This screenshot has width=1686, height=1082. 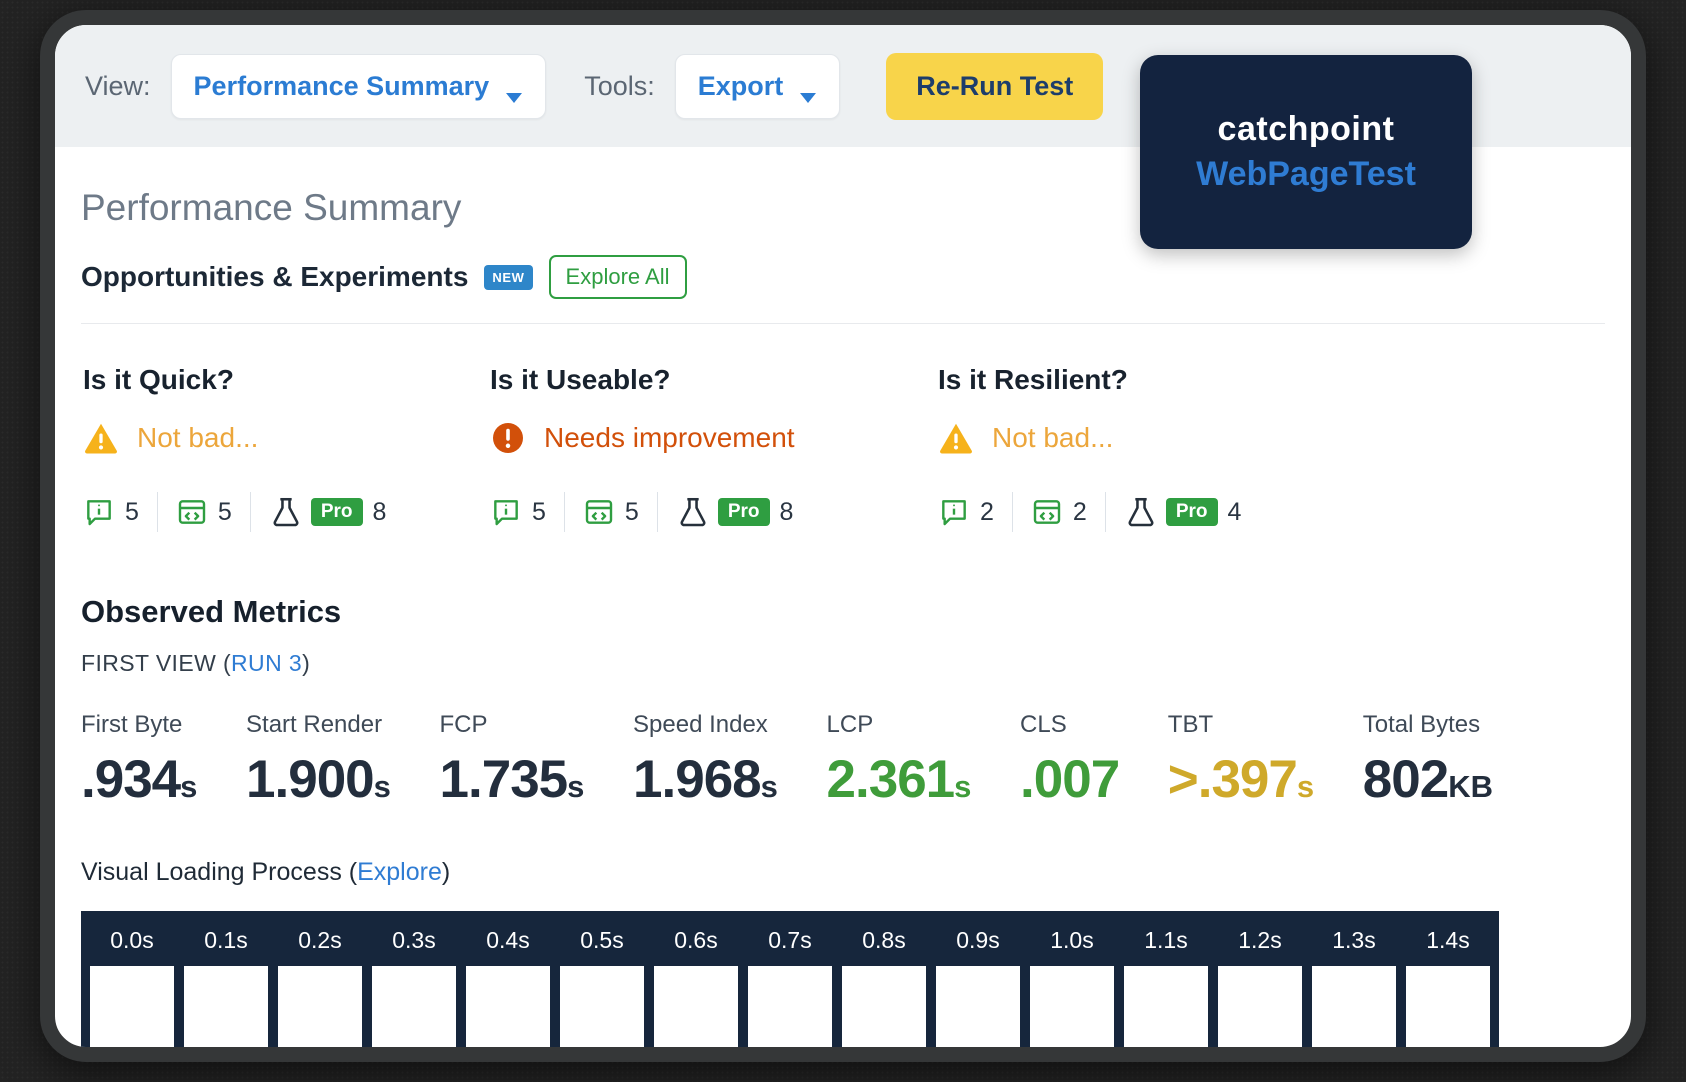 What do you see at coordinates (132, 724) in the screenshot?
I see `metric-label: First Byte` at bounding box center [132, 724].